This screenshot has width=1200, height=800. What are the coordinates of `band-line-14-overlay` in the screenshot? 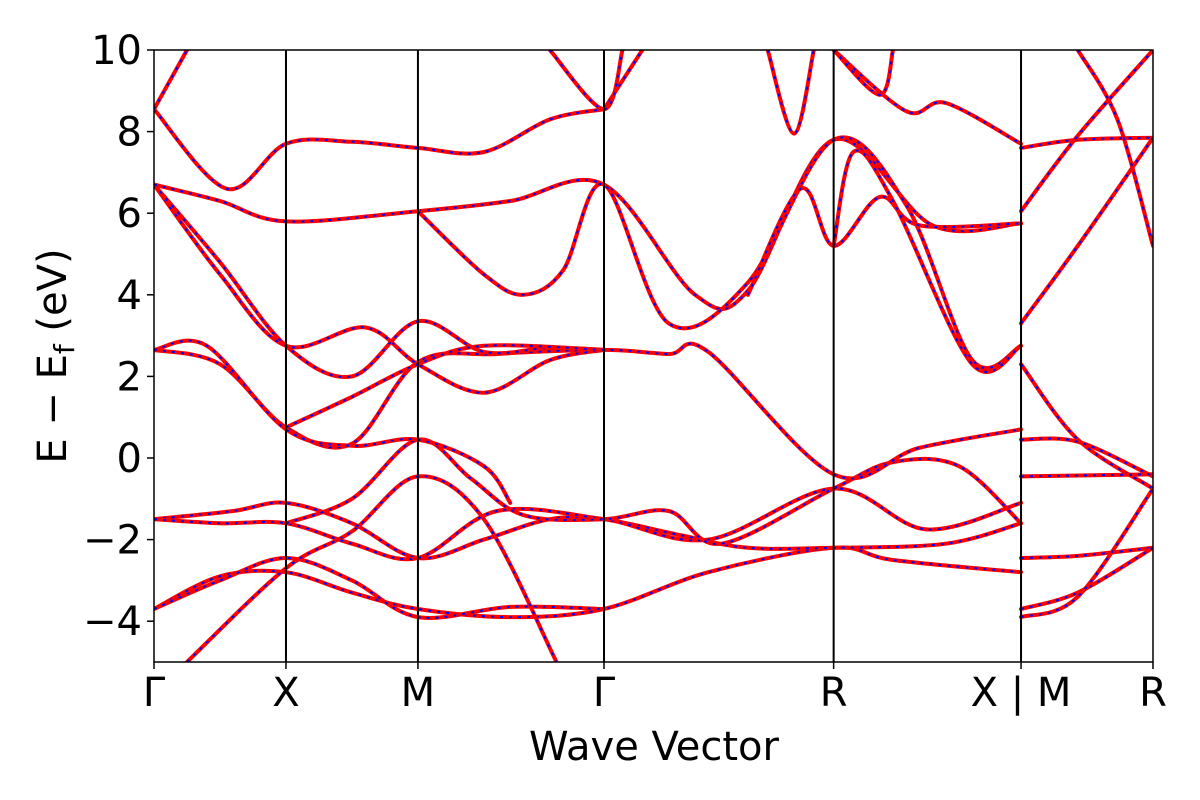 It's located at (379, 149).